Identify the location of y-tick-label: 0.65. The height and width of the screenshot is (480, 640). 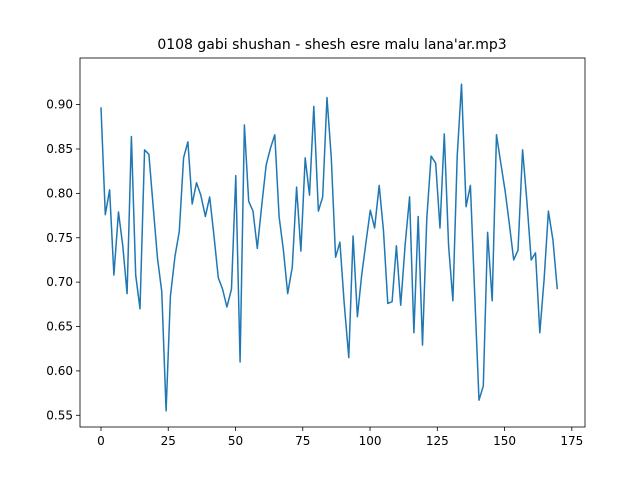
(59, 327).